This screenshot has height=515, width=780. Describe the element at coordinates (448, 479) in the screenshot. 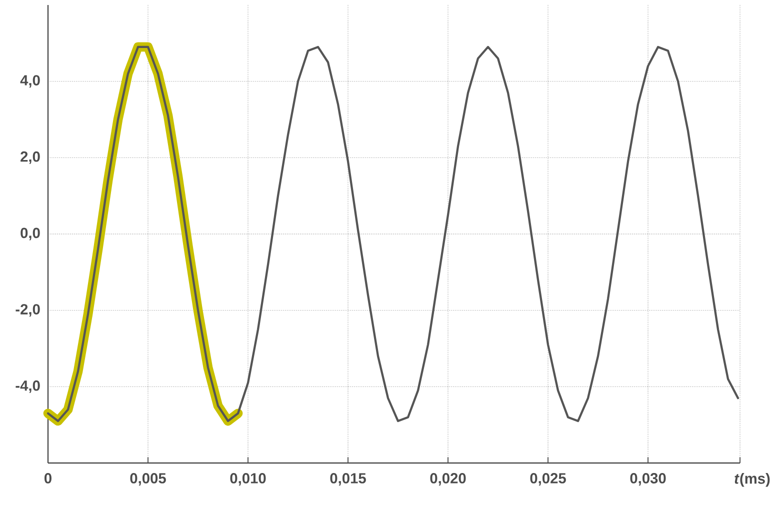

I see `x-tick-label: 0,020` at that location.